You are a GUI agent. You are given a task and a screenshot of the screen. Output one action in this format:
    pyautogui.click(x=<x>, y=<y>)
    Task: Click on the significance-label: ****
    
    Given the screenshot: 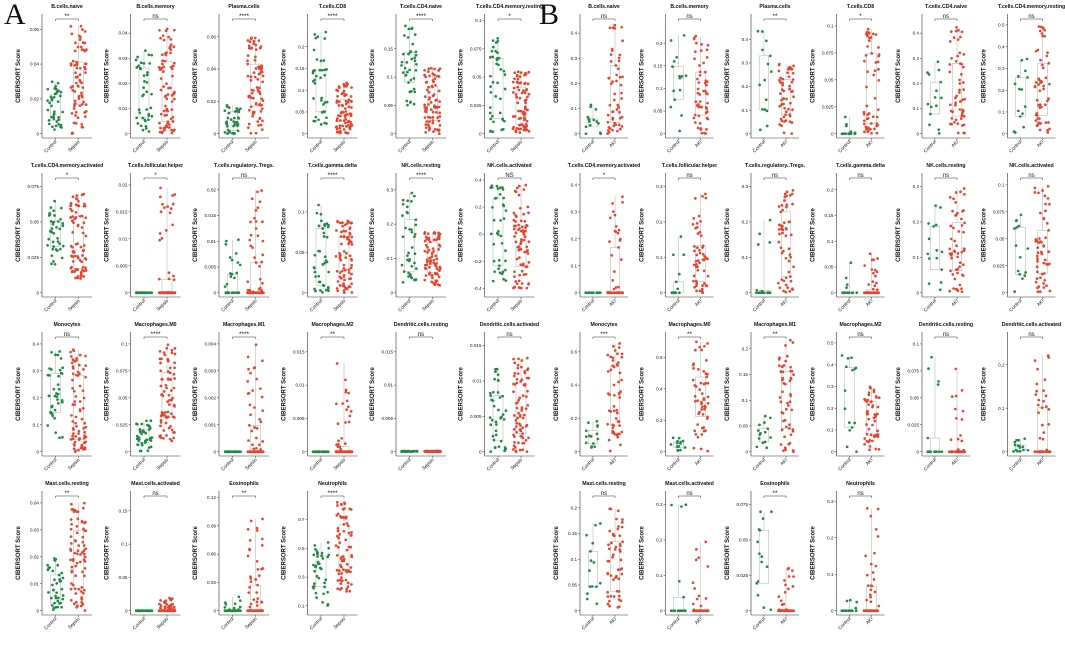 What is the action you would take?
    pyautogui.click(x=421, y=175)
    